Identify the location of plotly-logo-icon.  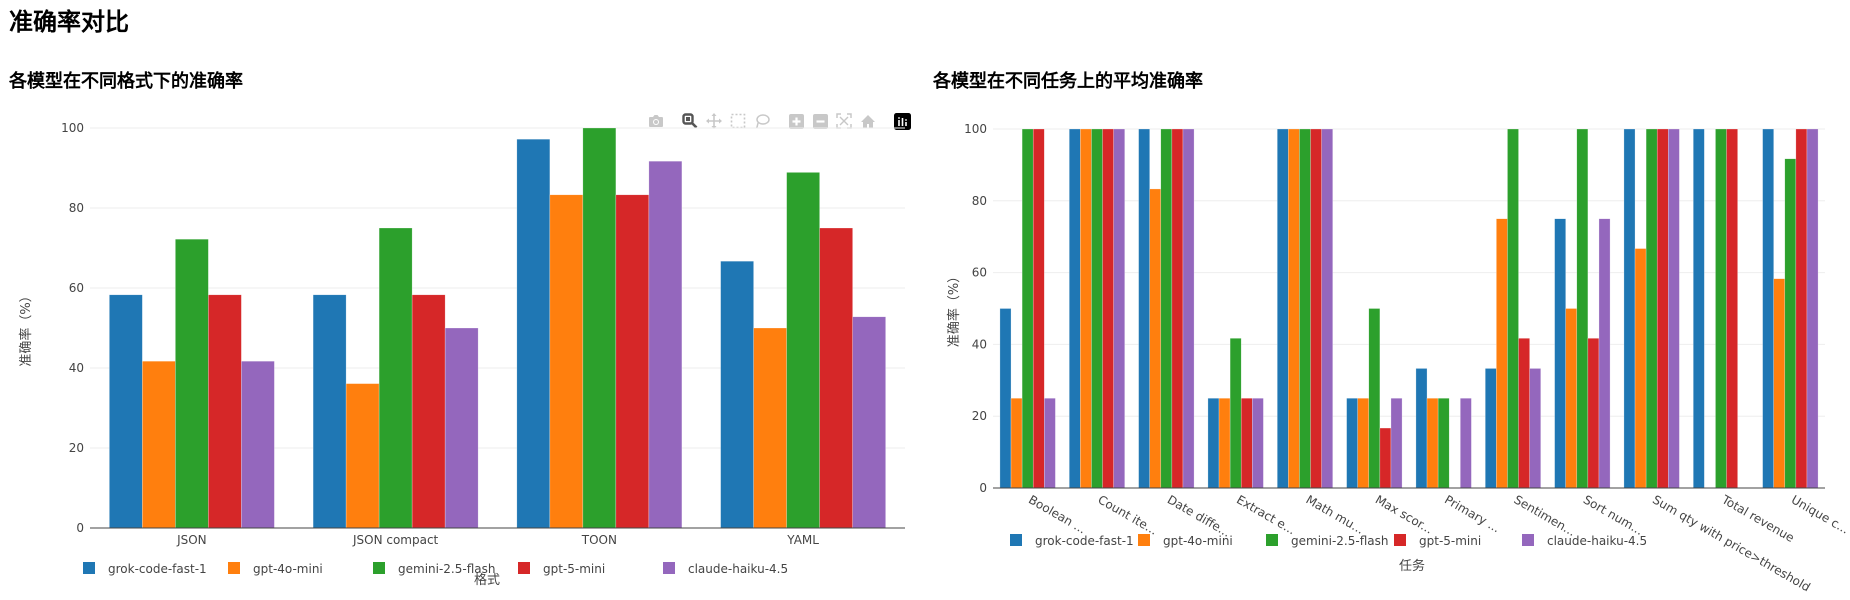
(902, 121).